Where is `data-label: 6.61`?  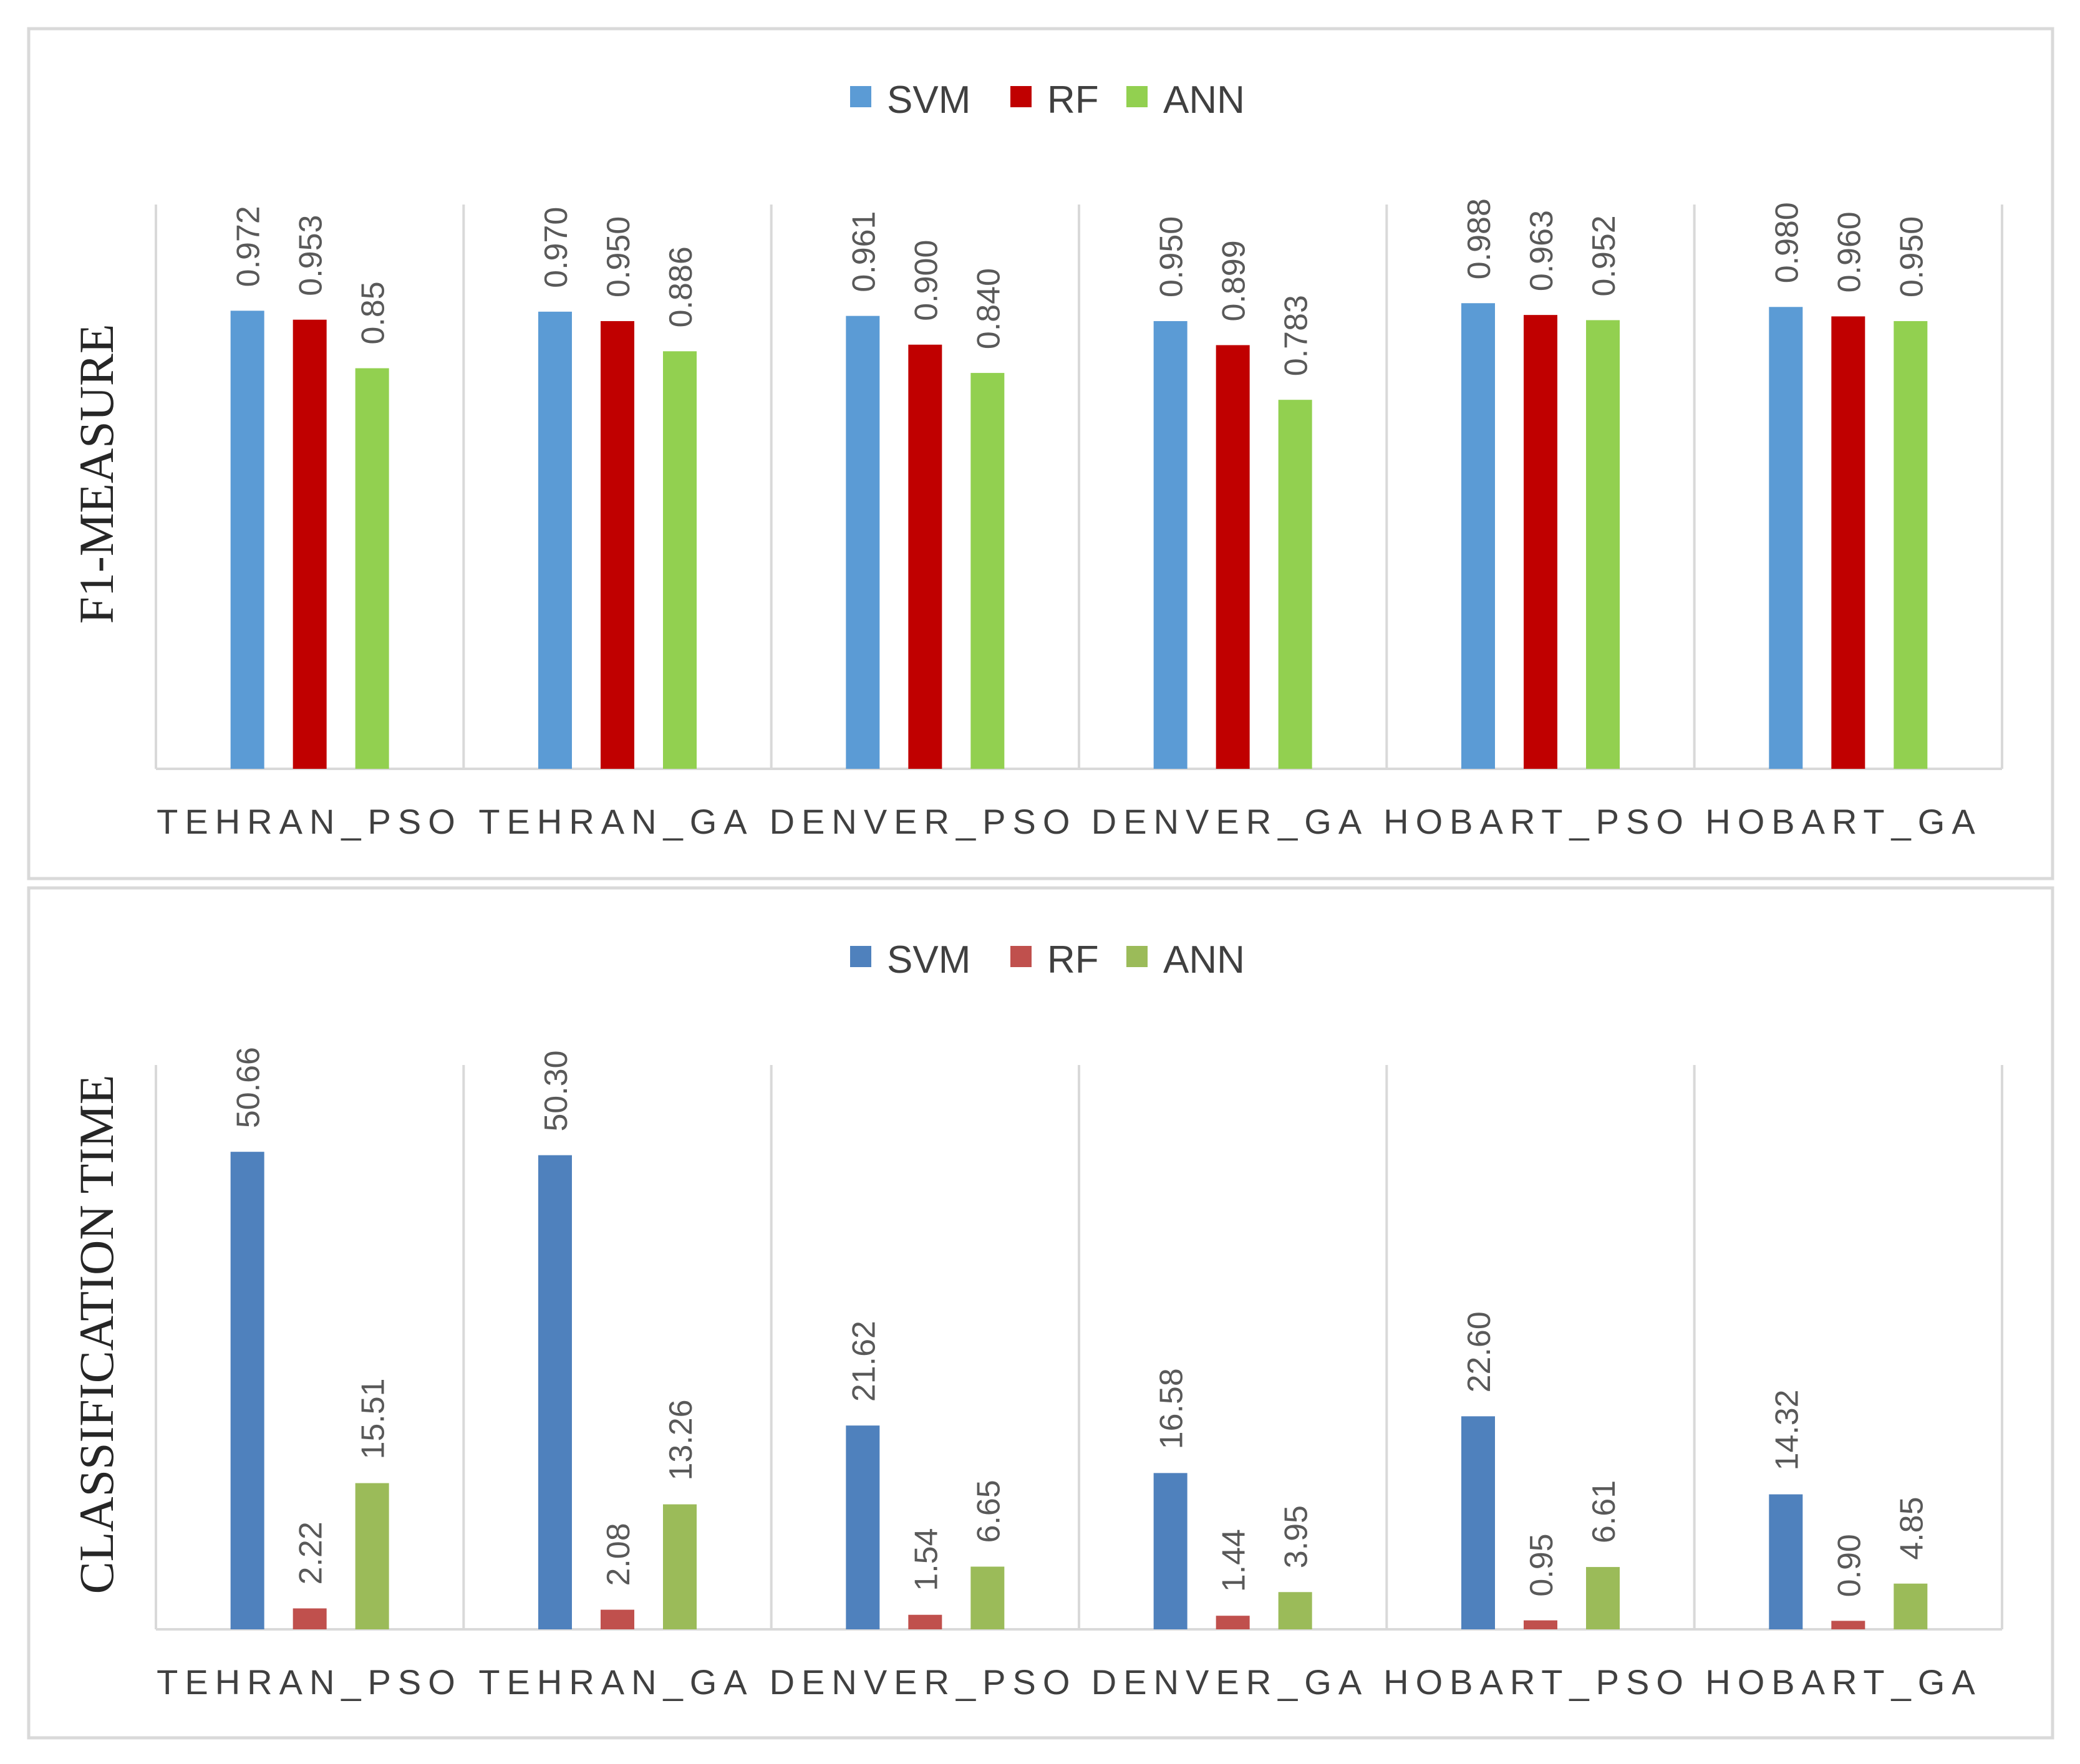 data-label: 6.61 is located at coordinates (1604, 1511).